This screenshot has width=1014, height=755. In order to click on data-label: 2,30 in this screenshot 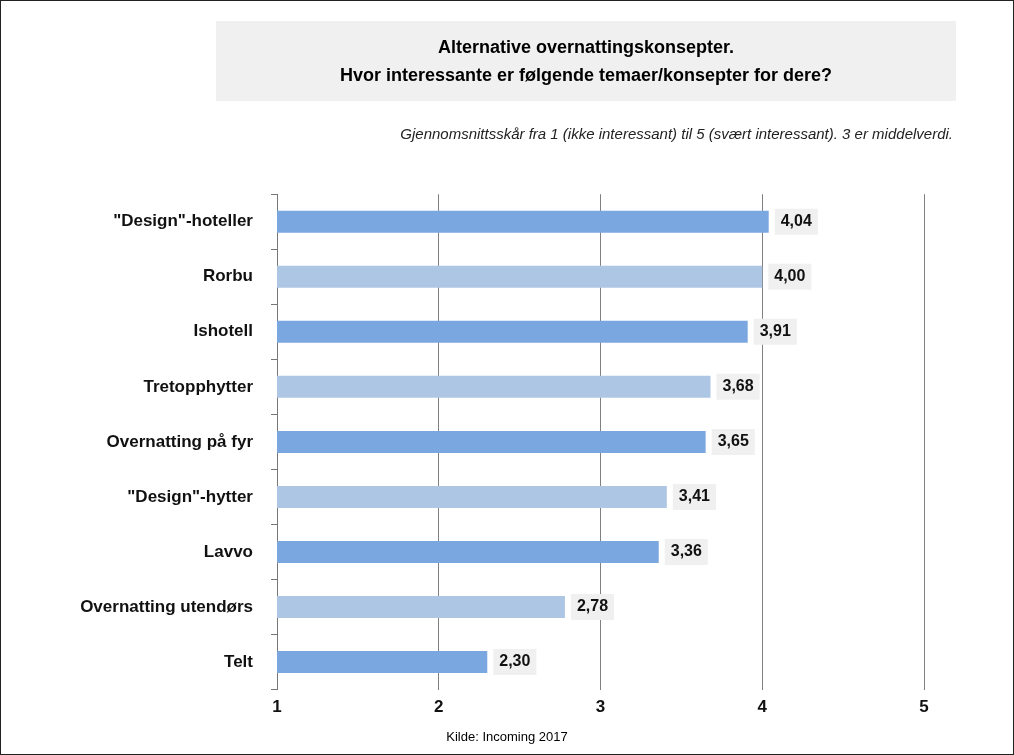, I will do `click(515, 661)`.